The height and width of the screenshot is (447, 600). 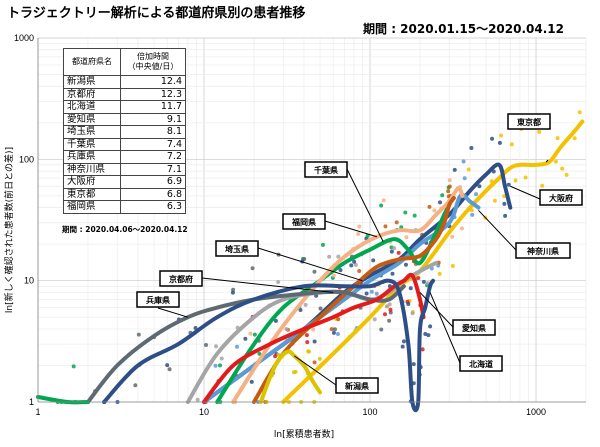 I want to click on header-time-line2: （中央値/日）, so click(x=153, y=66).